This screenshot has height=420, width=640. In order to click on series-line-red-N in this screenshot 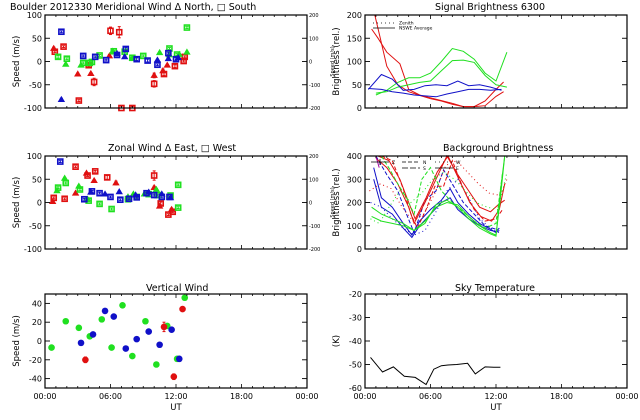, I will do `click(442, 192)`.